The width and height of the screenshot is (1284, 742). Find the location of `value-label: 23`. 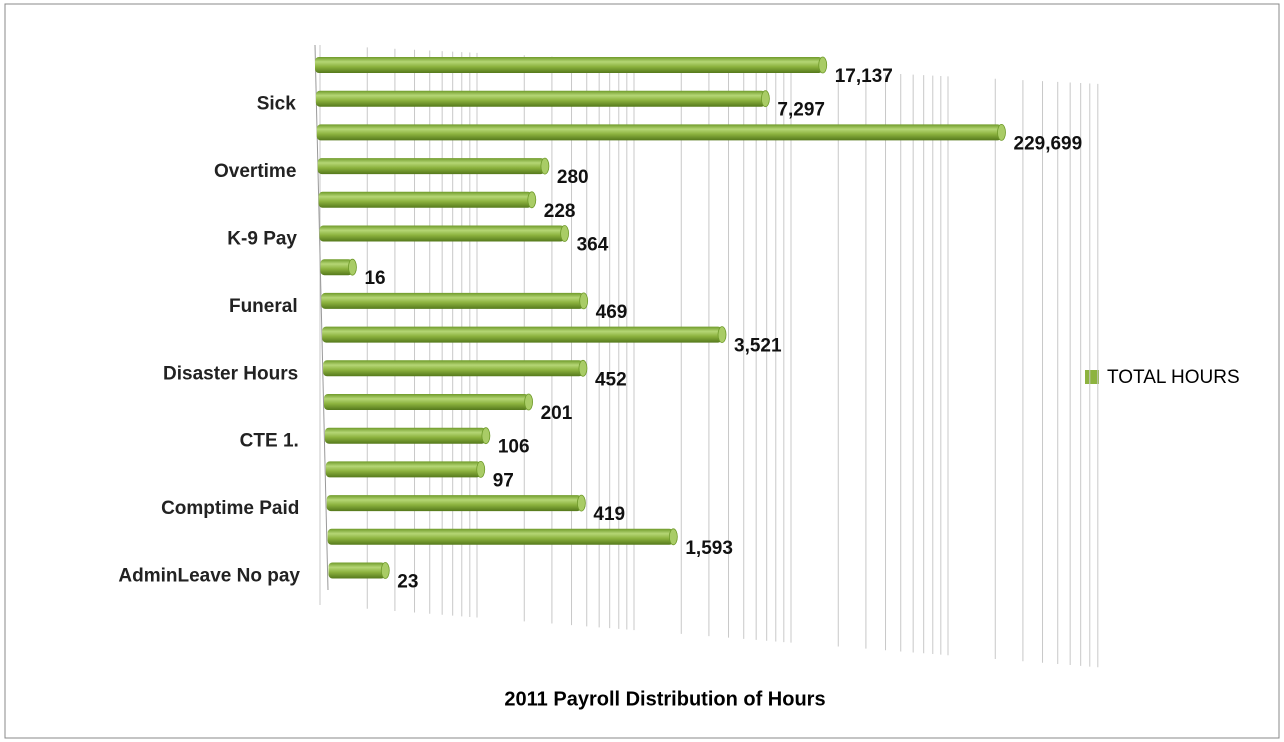

value-label: 23 is located at coordinates (407, 582).